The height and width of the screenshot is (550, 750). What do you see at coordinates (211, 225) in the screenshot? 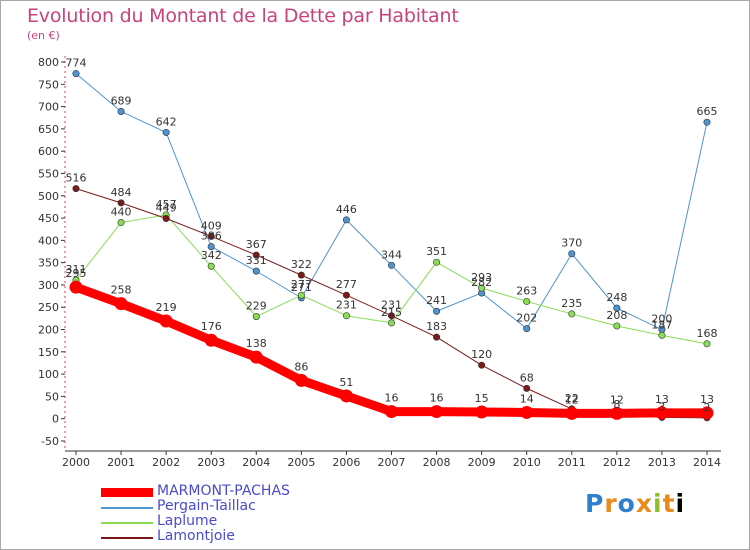
I see `data-label-lamontjoie: 409` at bounding box center [211, 225].